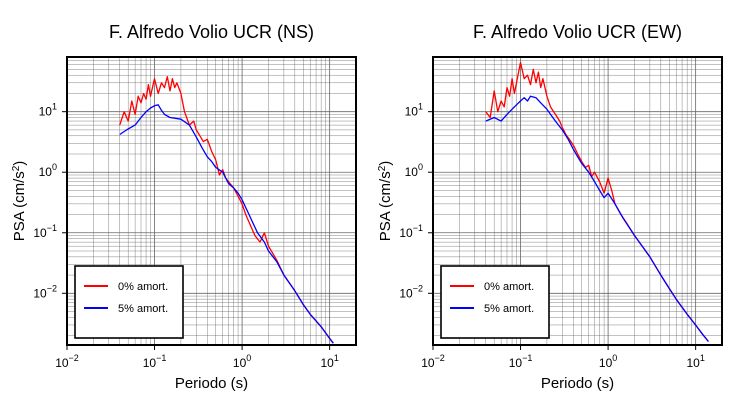  I want to click on chart-title: F. Alfredo Volio UCR (EW), so click(577, 32).